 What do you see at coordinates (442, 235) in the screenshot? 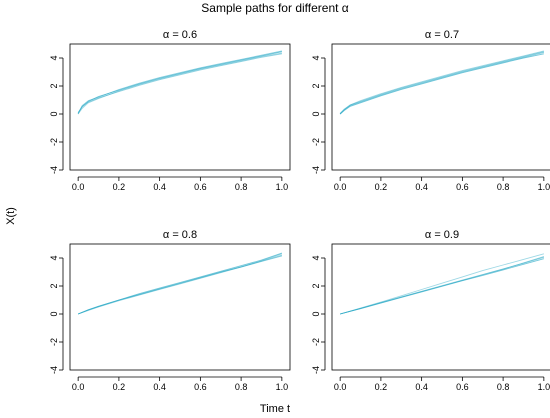
I see `panel-title: α = 0.9` at bounding box center [442, 235].